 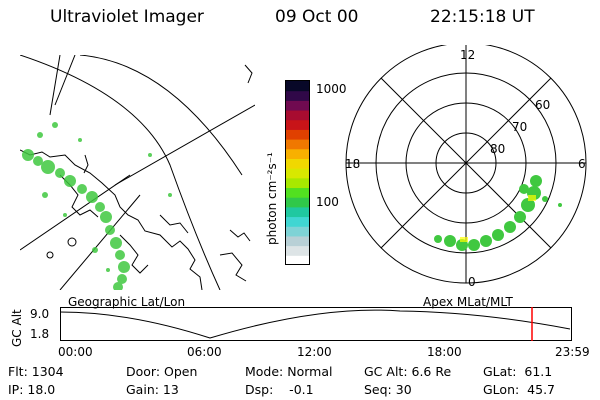 What do you see at coordinates (498, 149) in the screenshot?
I see `mlat-label-80: 80` at bounding box center [498, 149].